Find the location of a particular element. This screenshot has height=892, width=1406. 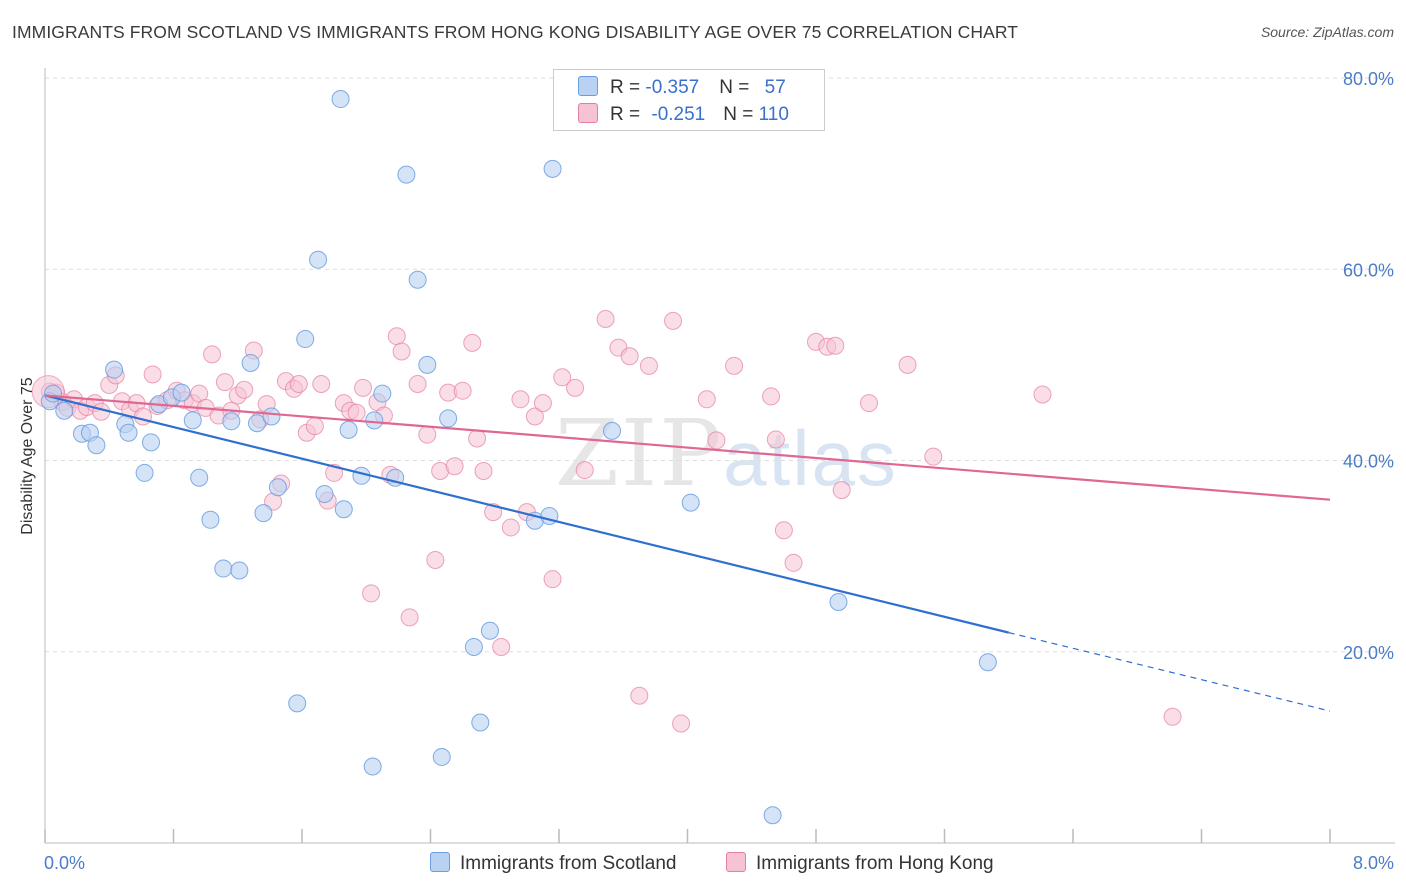

y-axis-label: Disability Age Over 75 is located at coordinates (27, 456).